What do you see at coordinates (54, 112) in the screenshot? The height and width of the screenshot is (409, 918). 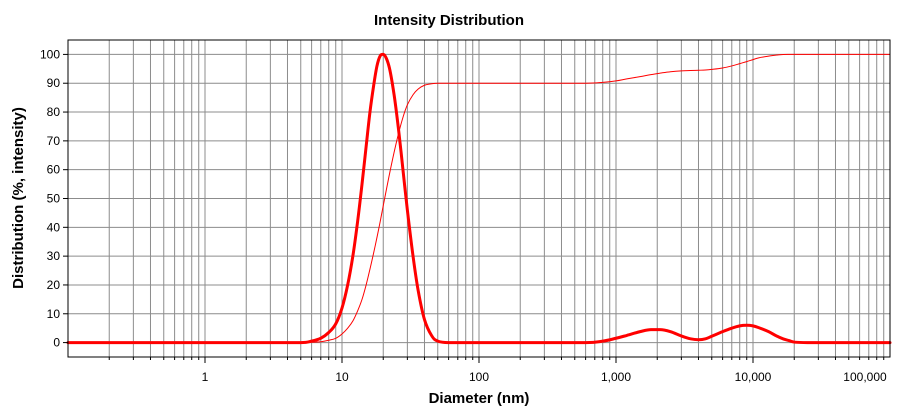 I see `y-tick-label: 80` at bounding box center [54, 112].